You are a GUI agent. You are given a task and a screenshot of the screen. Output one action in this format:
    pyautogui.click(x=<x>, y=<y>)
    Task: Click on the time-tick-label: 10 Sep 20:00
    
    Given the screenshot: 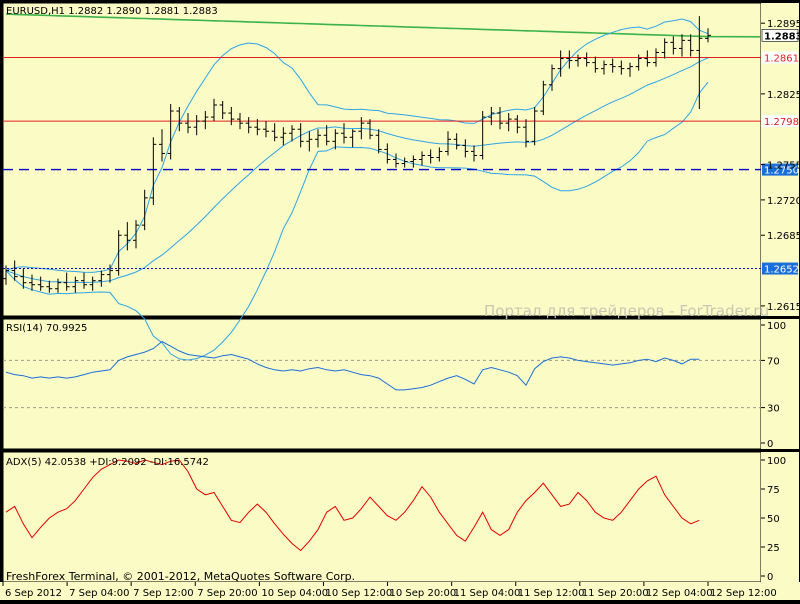 What is the action you would take?
    pyautogui.click(x=423, y=593)
    